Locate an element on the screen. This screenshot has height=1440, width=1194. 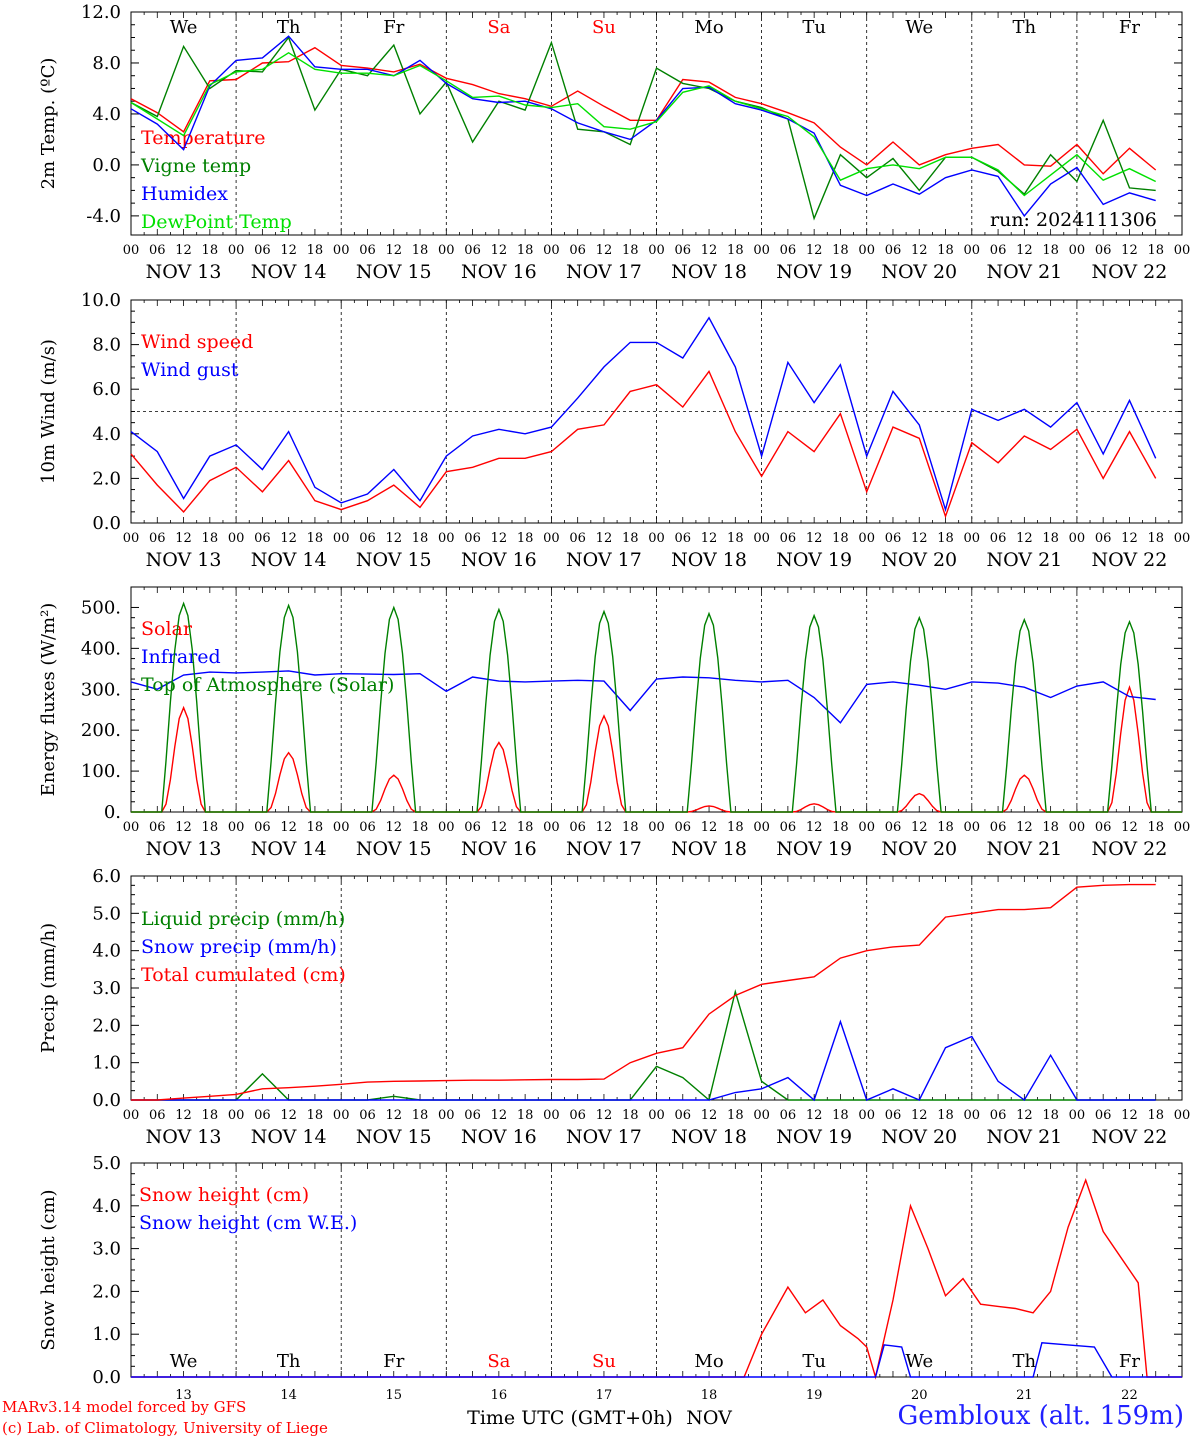
day-number-label: 16 is located at coordinates (499, 1395).